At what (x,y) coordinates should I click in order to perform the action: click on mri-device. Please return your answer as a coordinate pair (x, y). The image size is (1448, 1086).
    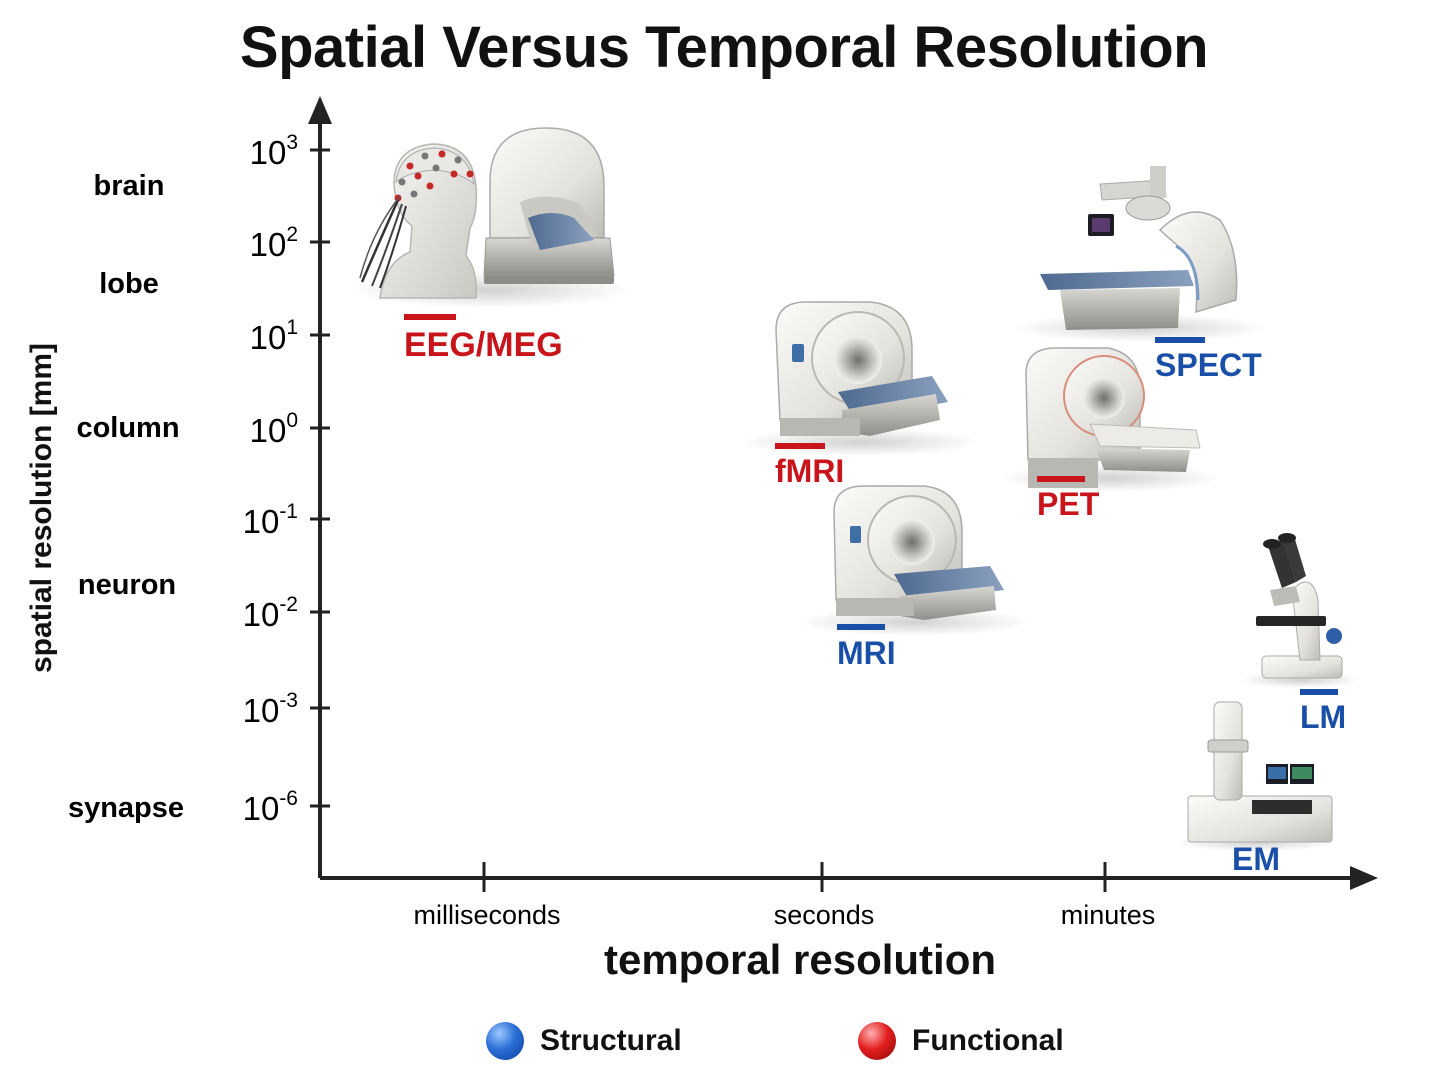
    Looking at the image, I should click on (914, 560).